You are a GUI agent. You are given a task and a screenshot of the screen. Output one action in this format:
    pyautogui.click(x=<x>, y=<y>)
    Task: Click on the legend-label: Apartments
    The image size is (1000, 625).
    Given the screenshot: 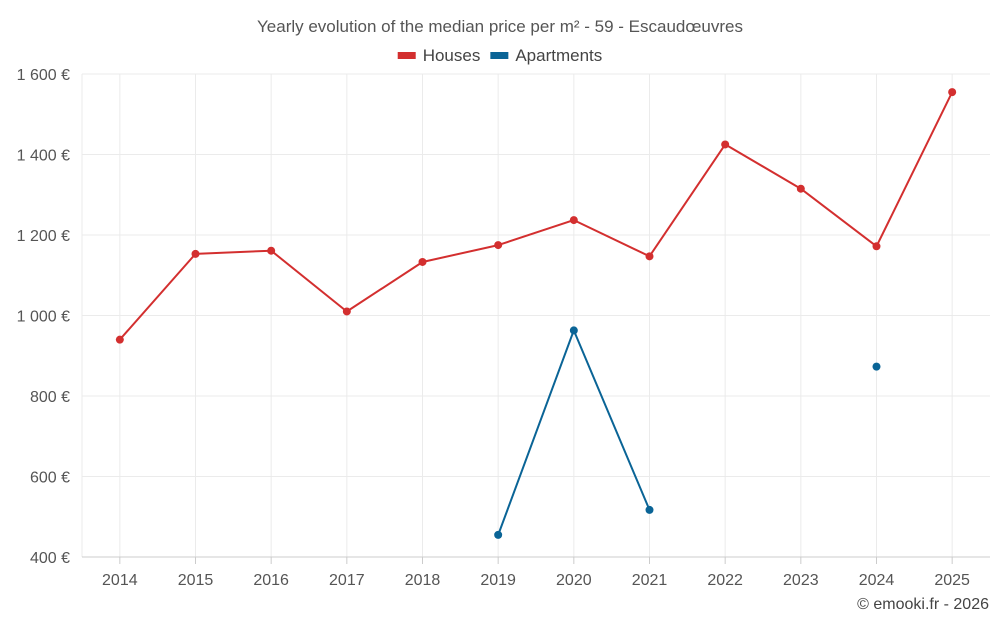 What is the action you would take?
    pyautogui.click(x=558, y=55)
    